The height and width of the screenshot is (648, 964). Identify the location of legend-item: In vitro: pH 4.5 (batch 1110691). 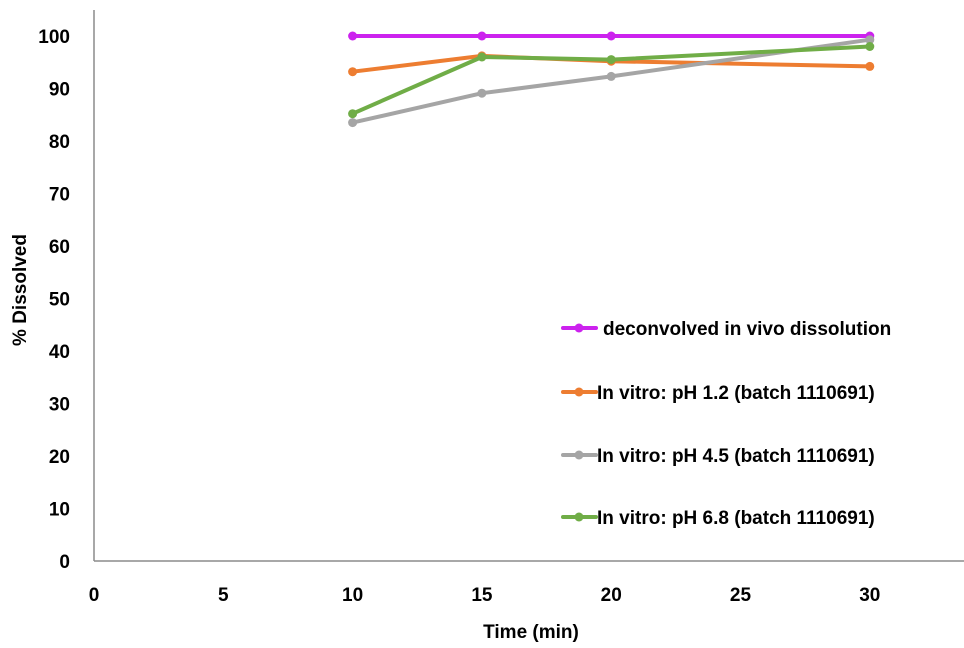
(718, 456).